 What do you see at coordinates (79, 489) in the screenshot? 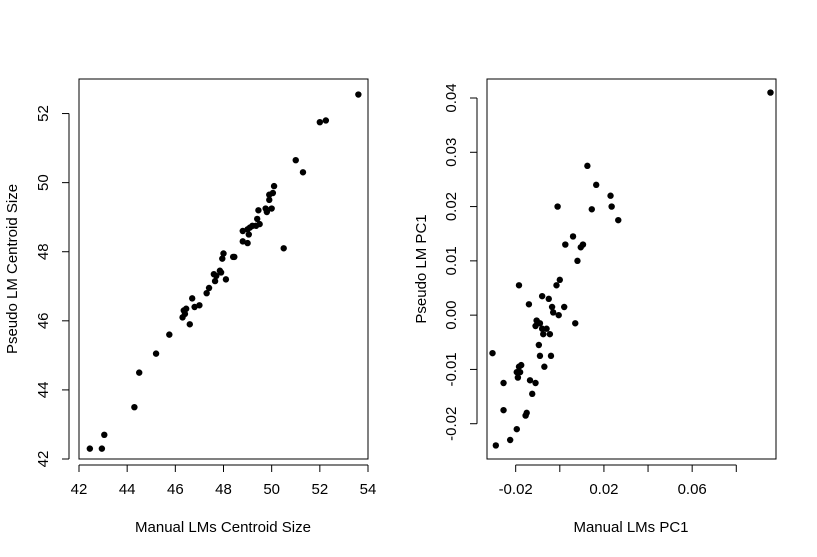
I see `x-tick-label: 42` at bounding box center [79, 489].